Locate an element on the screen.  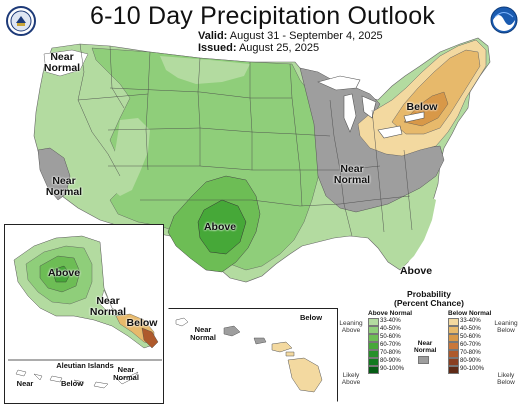
legend-above-bin-label: 60-70% is located at coordinates (390, 345).